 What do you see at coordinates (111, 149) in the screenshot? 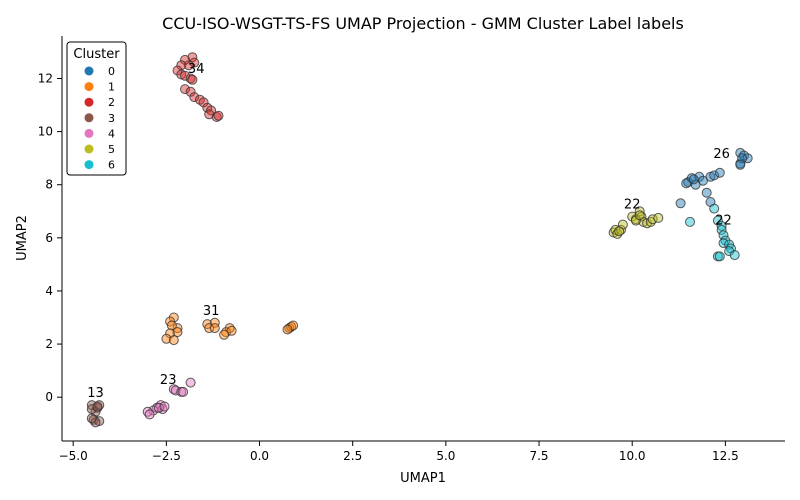
I see `legend-label-5: 5` at bounding box center [111, 149].